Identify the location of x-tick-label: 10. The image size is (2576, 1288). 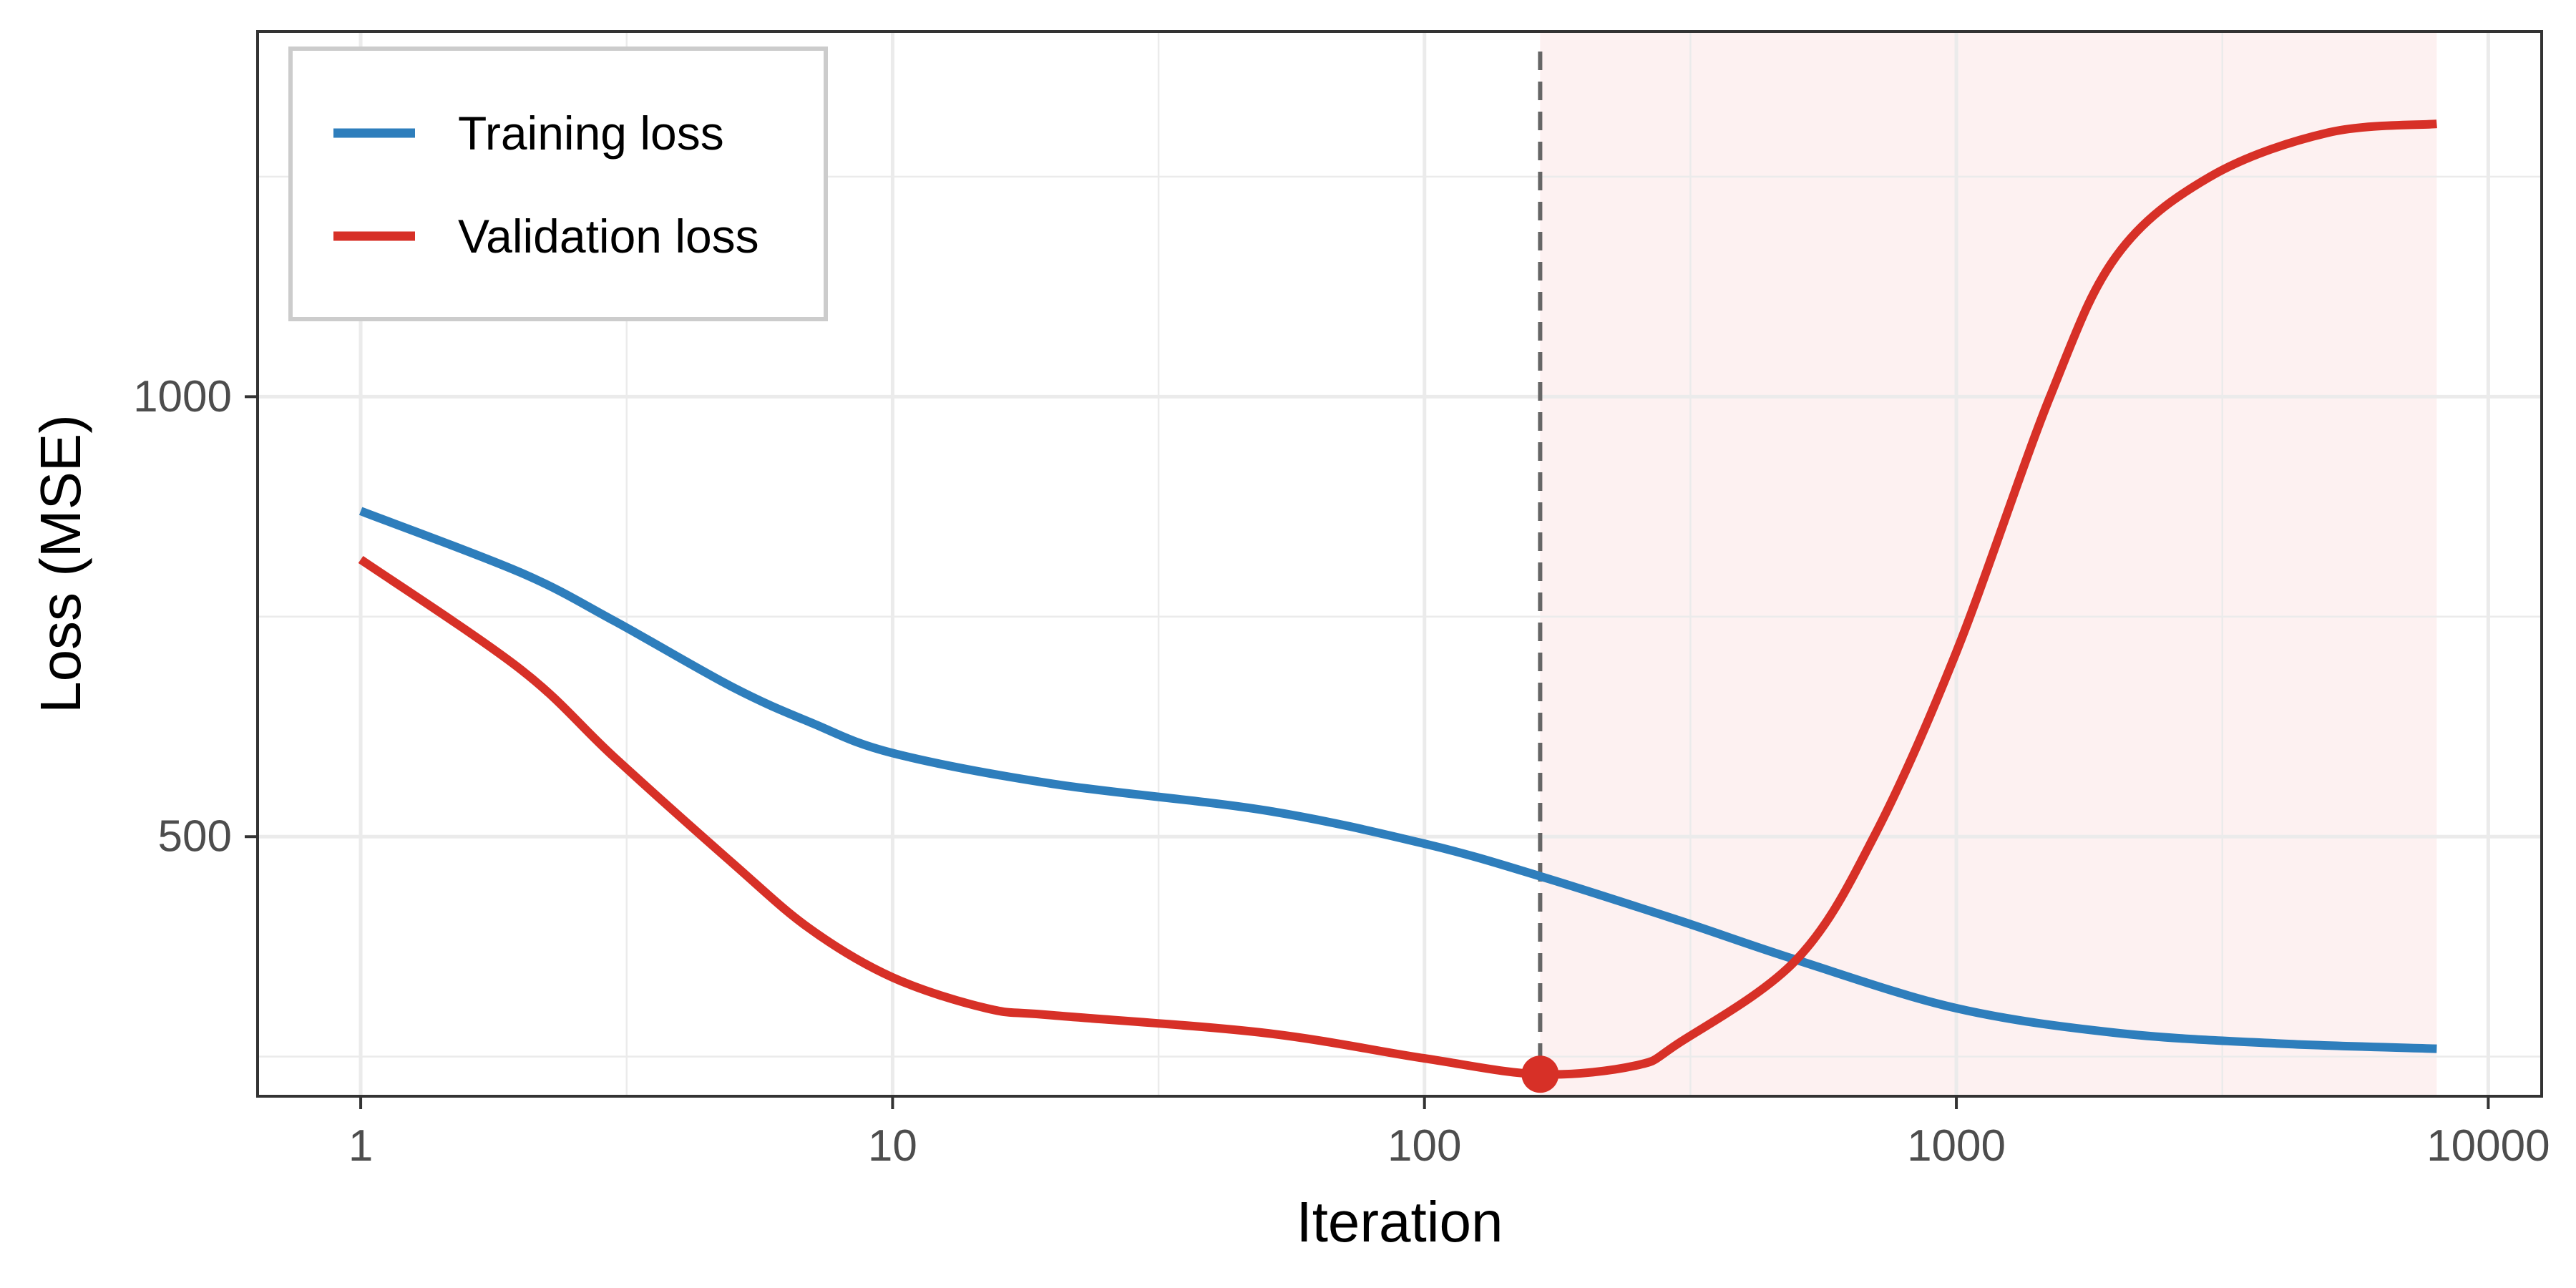
(892, 1146).